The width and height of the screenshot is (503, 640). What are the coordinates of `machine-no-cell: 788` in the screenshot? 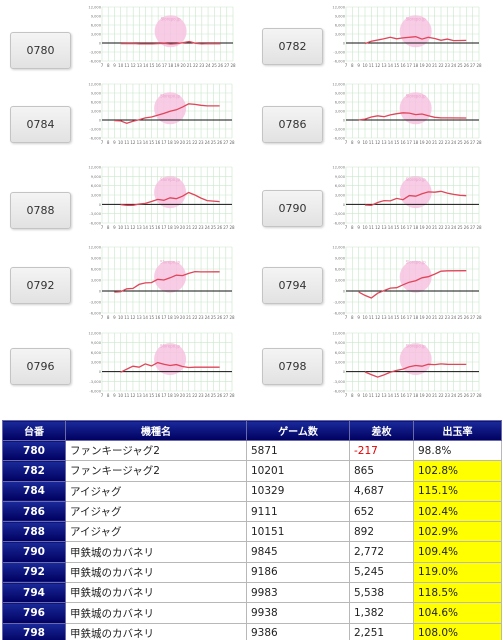 It's located at (34, 532).